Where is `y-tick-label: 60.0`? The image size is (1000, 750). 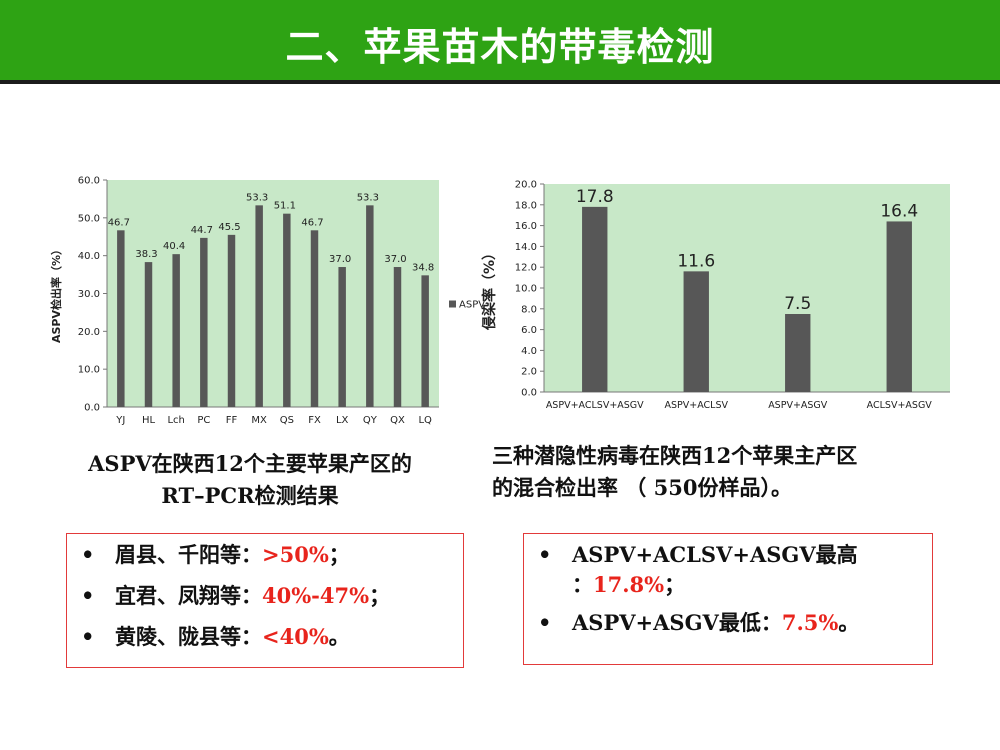
y-tick-label: 60.0 is located at coordinates (89, 181).